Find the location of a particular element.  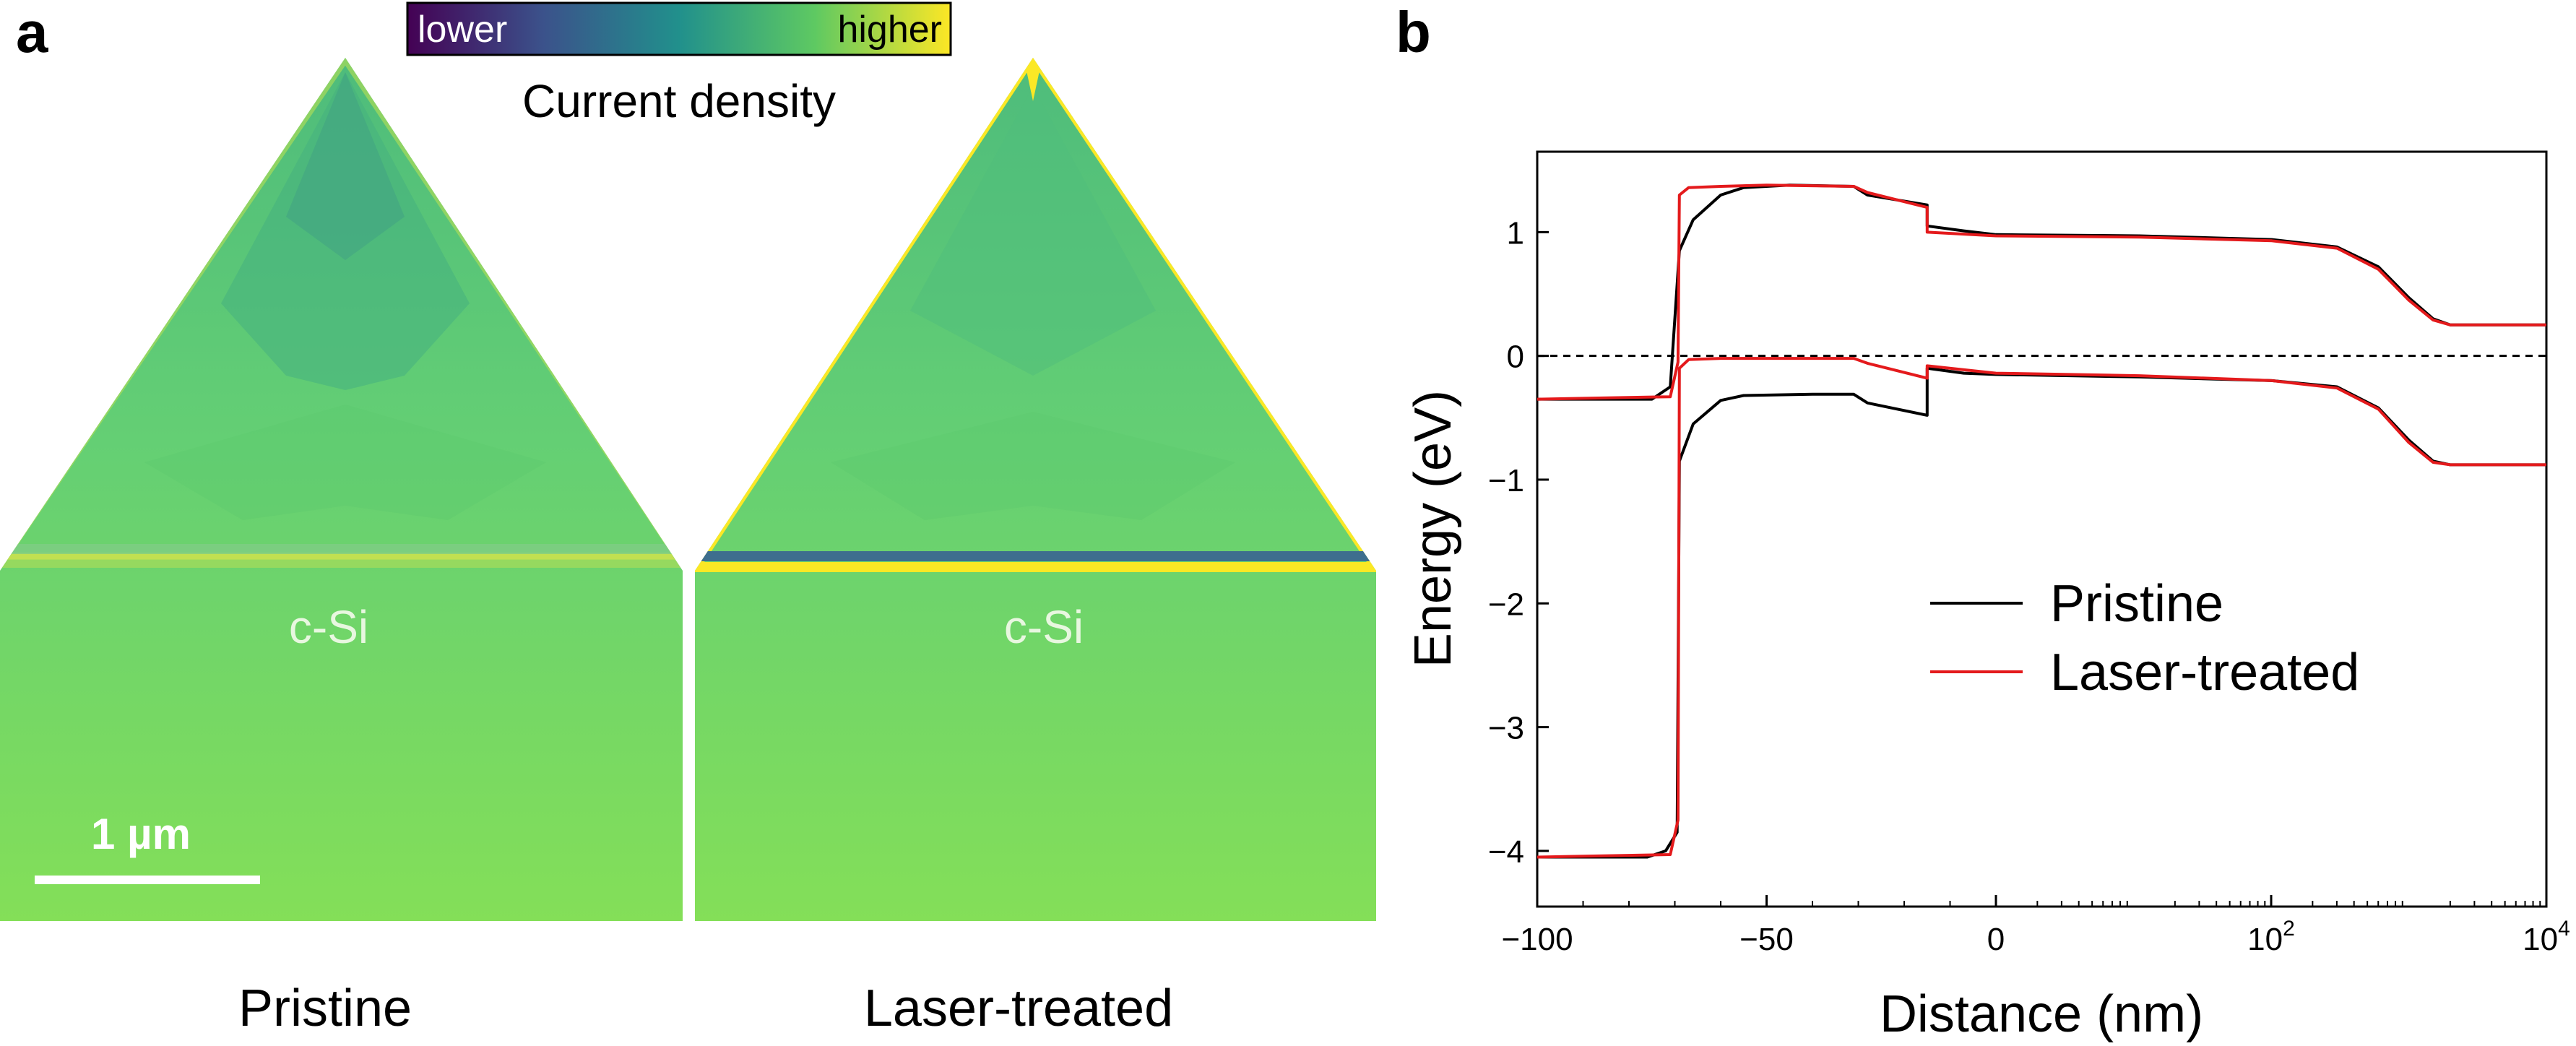

x-tick-base: −100 is located at coordinates (1537, 939).